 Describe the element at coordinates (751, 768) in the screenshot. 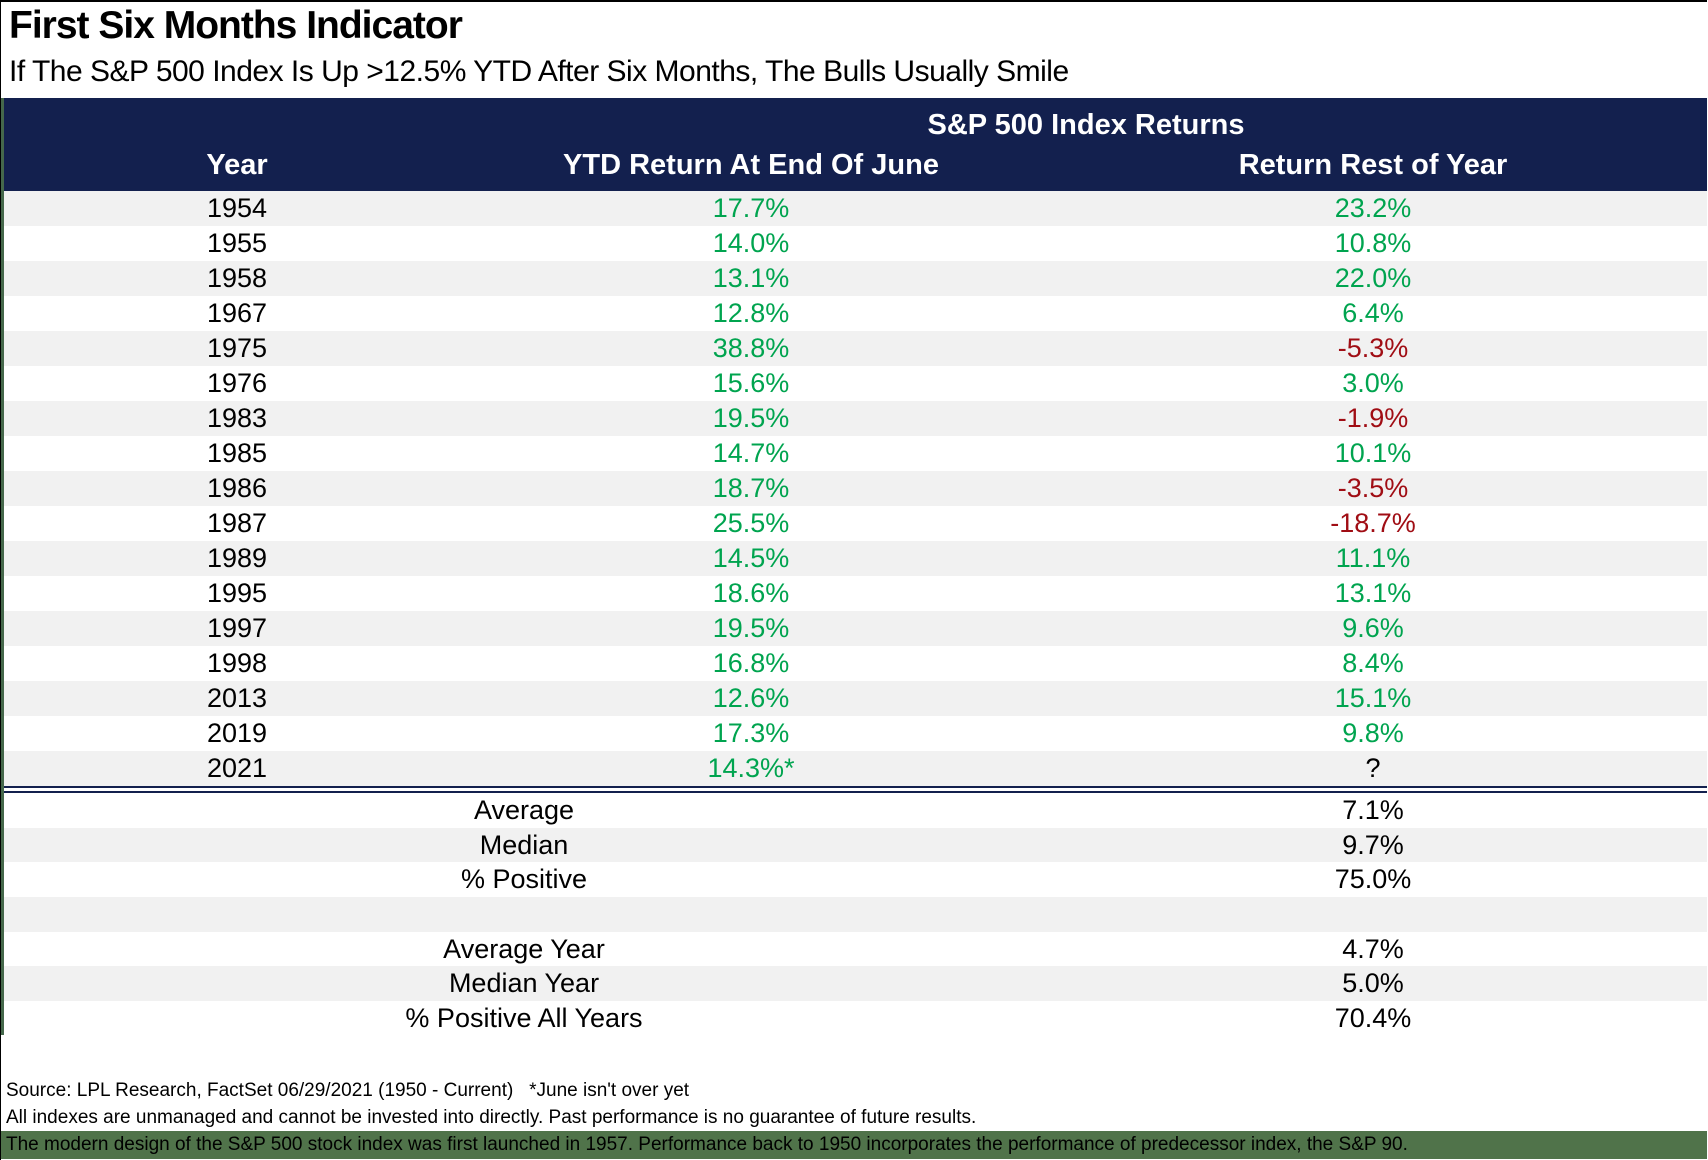

I see `ytd-return-cell: 14.3%*` at that location.